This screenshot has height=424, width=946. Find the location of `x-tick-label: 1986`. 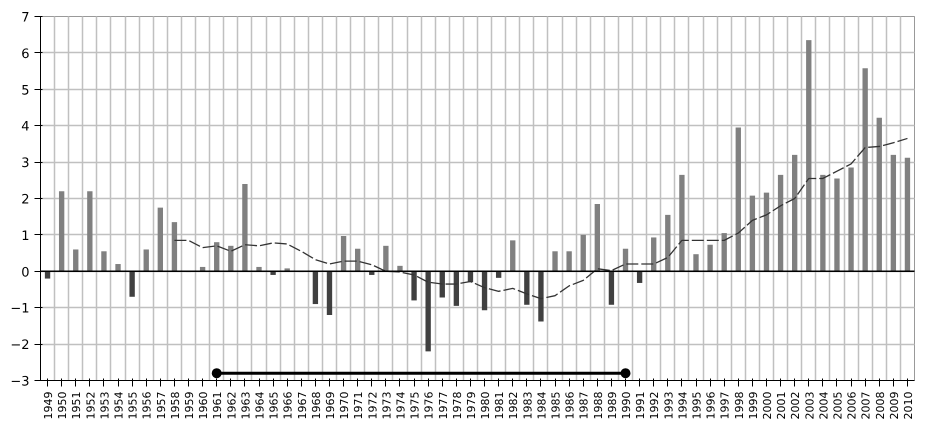

x-tick-label: 1986 is located at coordinates (570, 405).